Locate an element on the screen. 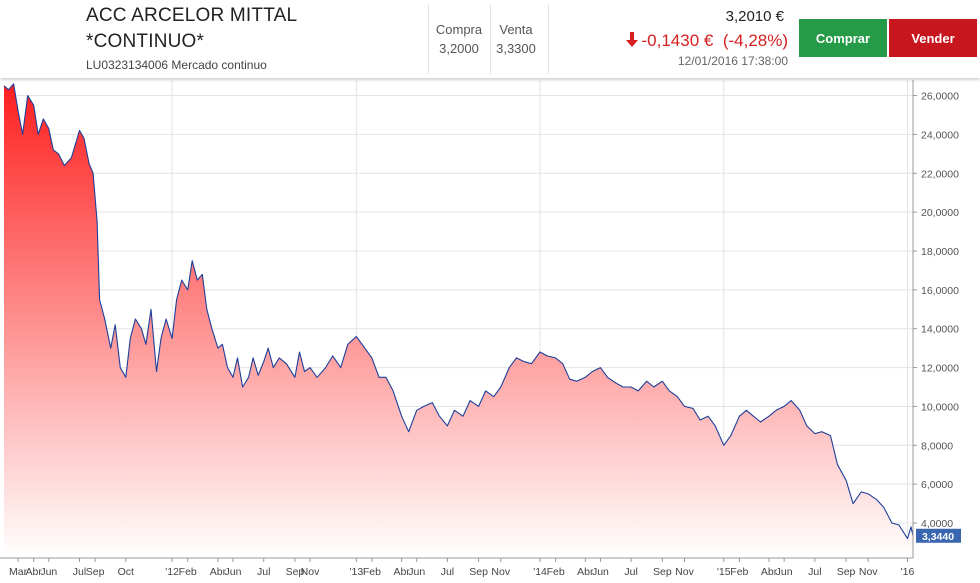  y-tick-label: 24,0000 is located at coordinates (940, 135).